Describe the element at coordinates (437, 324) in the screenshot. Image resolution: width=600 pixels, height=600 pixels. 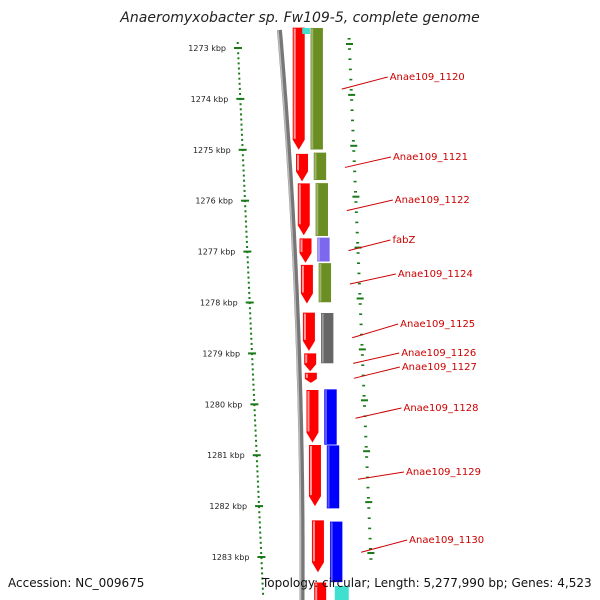
I see `gene-label: Anae109_1125` at that location.